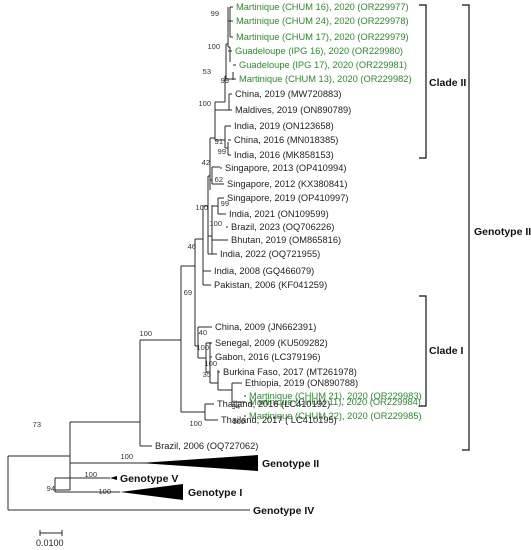  Describe the element at coordinates (287, 198) in the screenshot. I see `leaf-label: Singapore, 2019 (OP410997)` at that location.